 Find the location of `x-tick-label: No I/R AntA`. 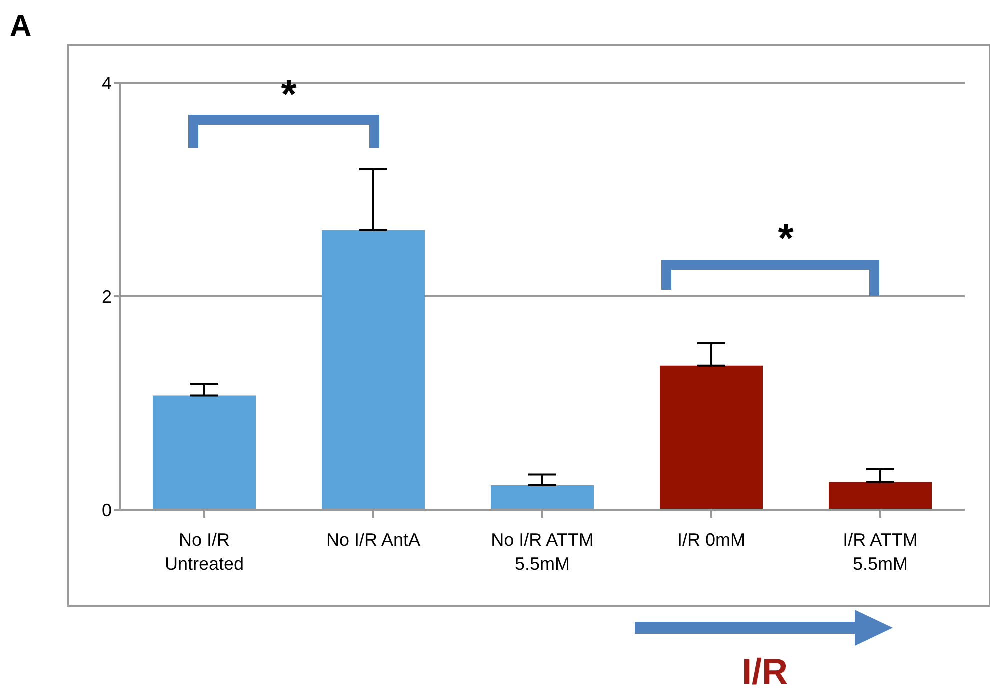

x-tick-label: No I/R AntA is located at coordinates (373, 540).